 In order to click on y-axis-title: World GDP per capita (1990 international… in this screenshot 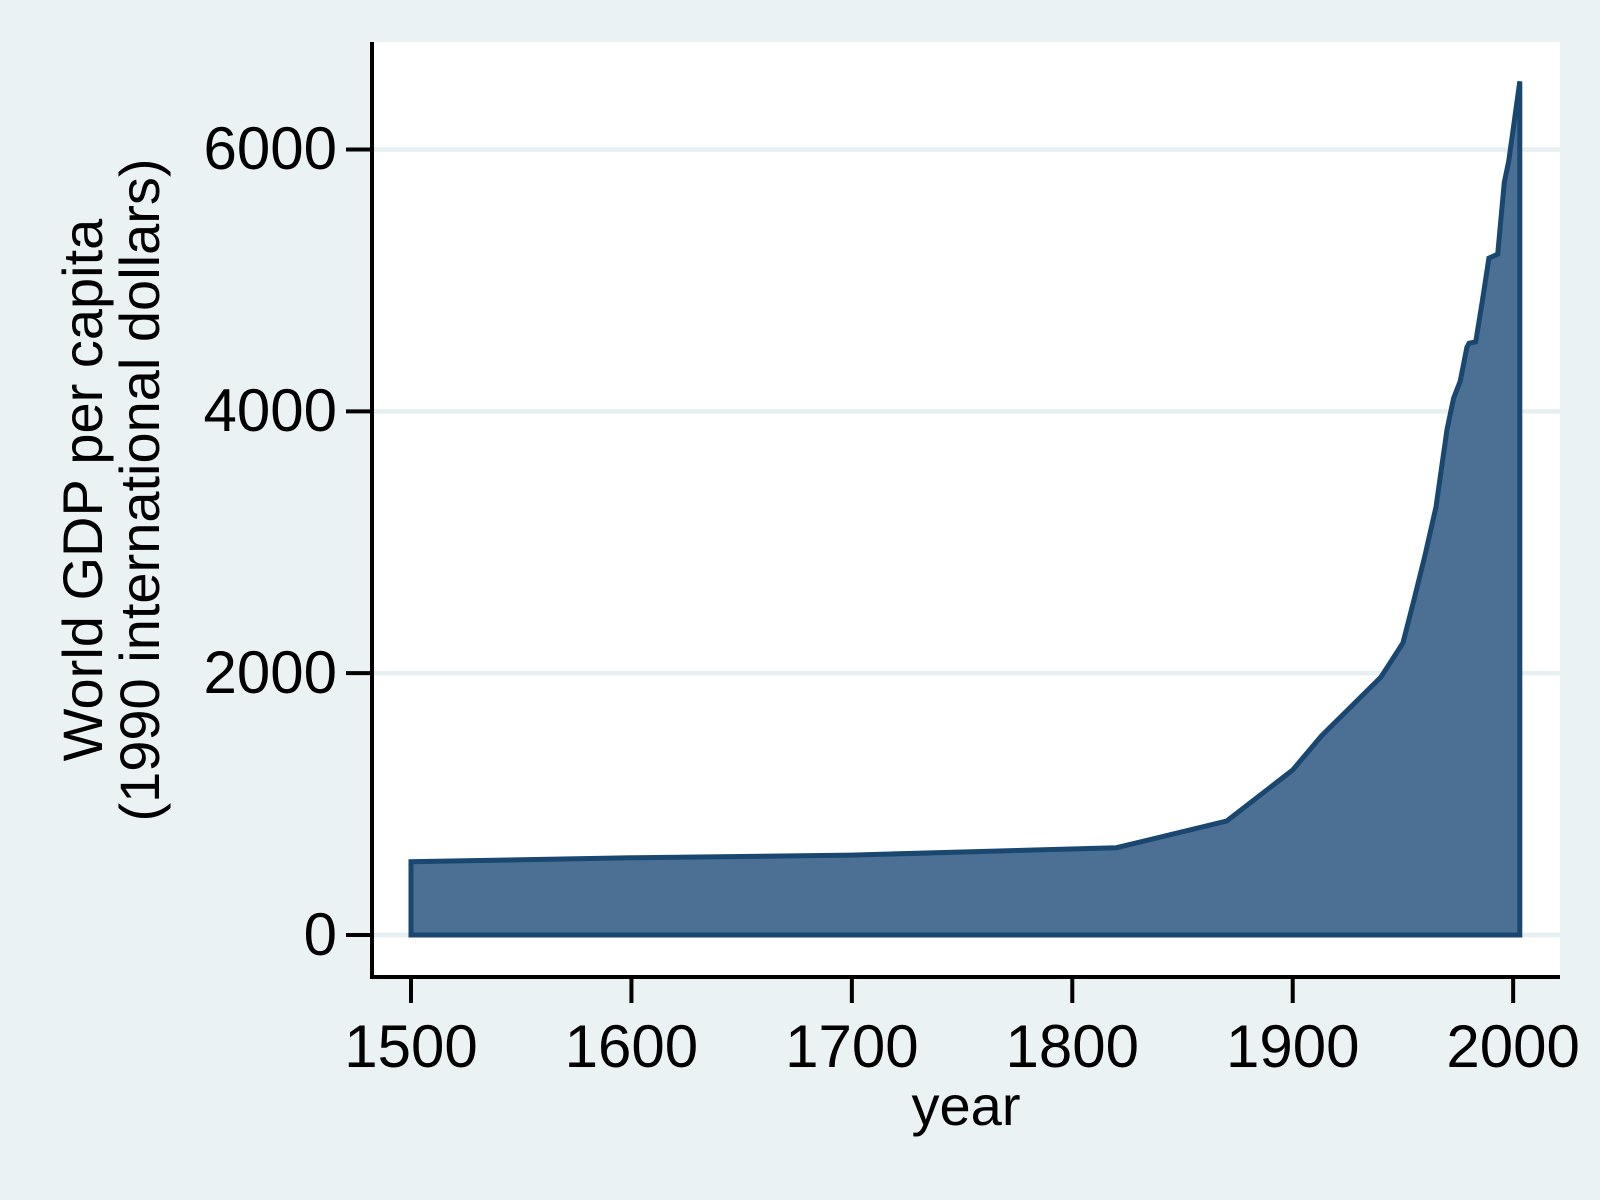, I will do `click(111, 490)`.